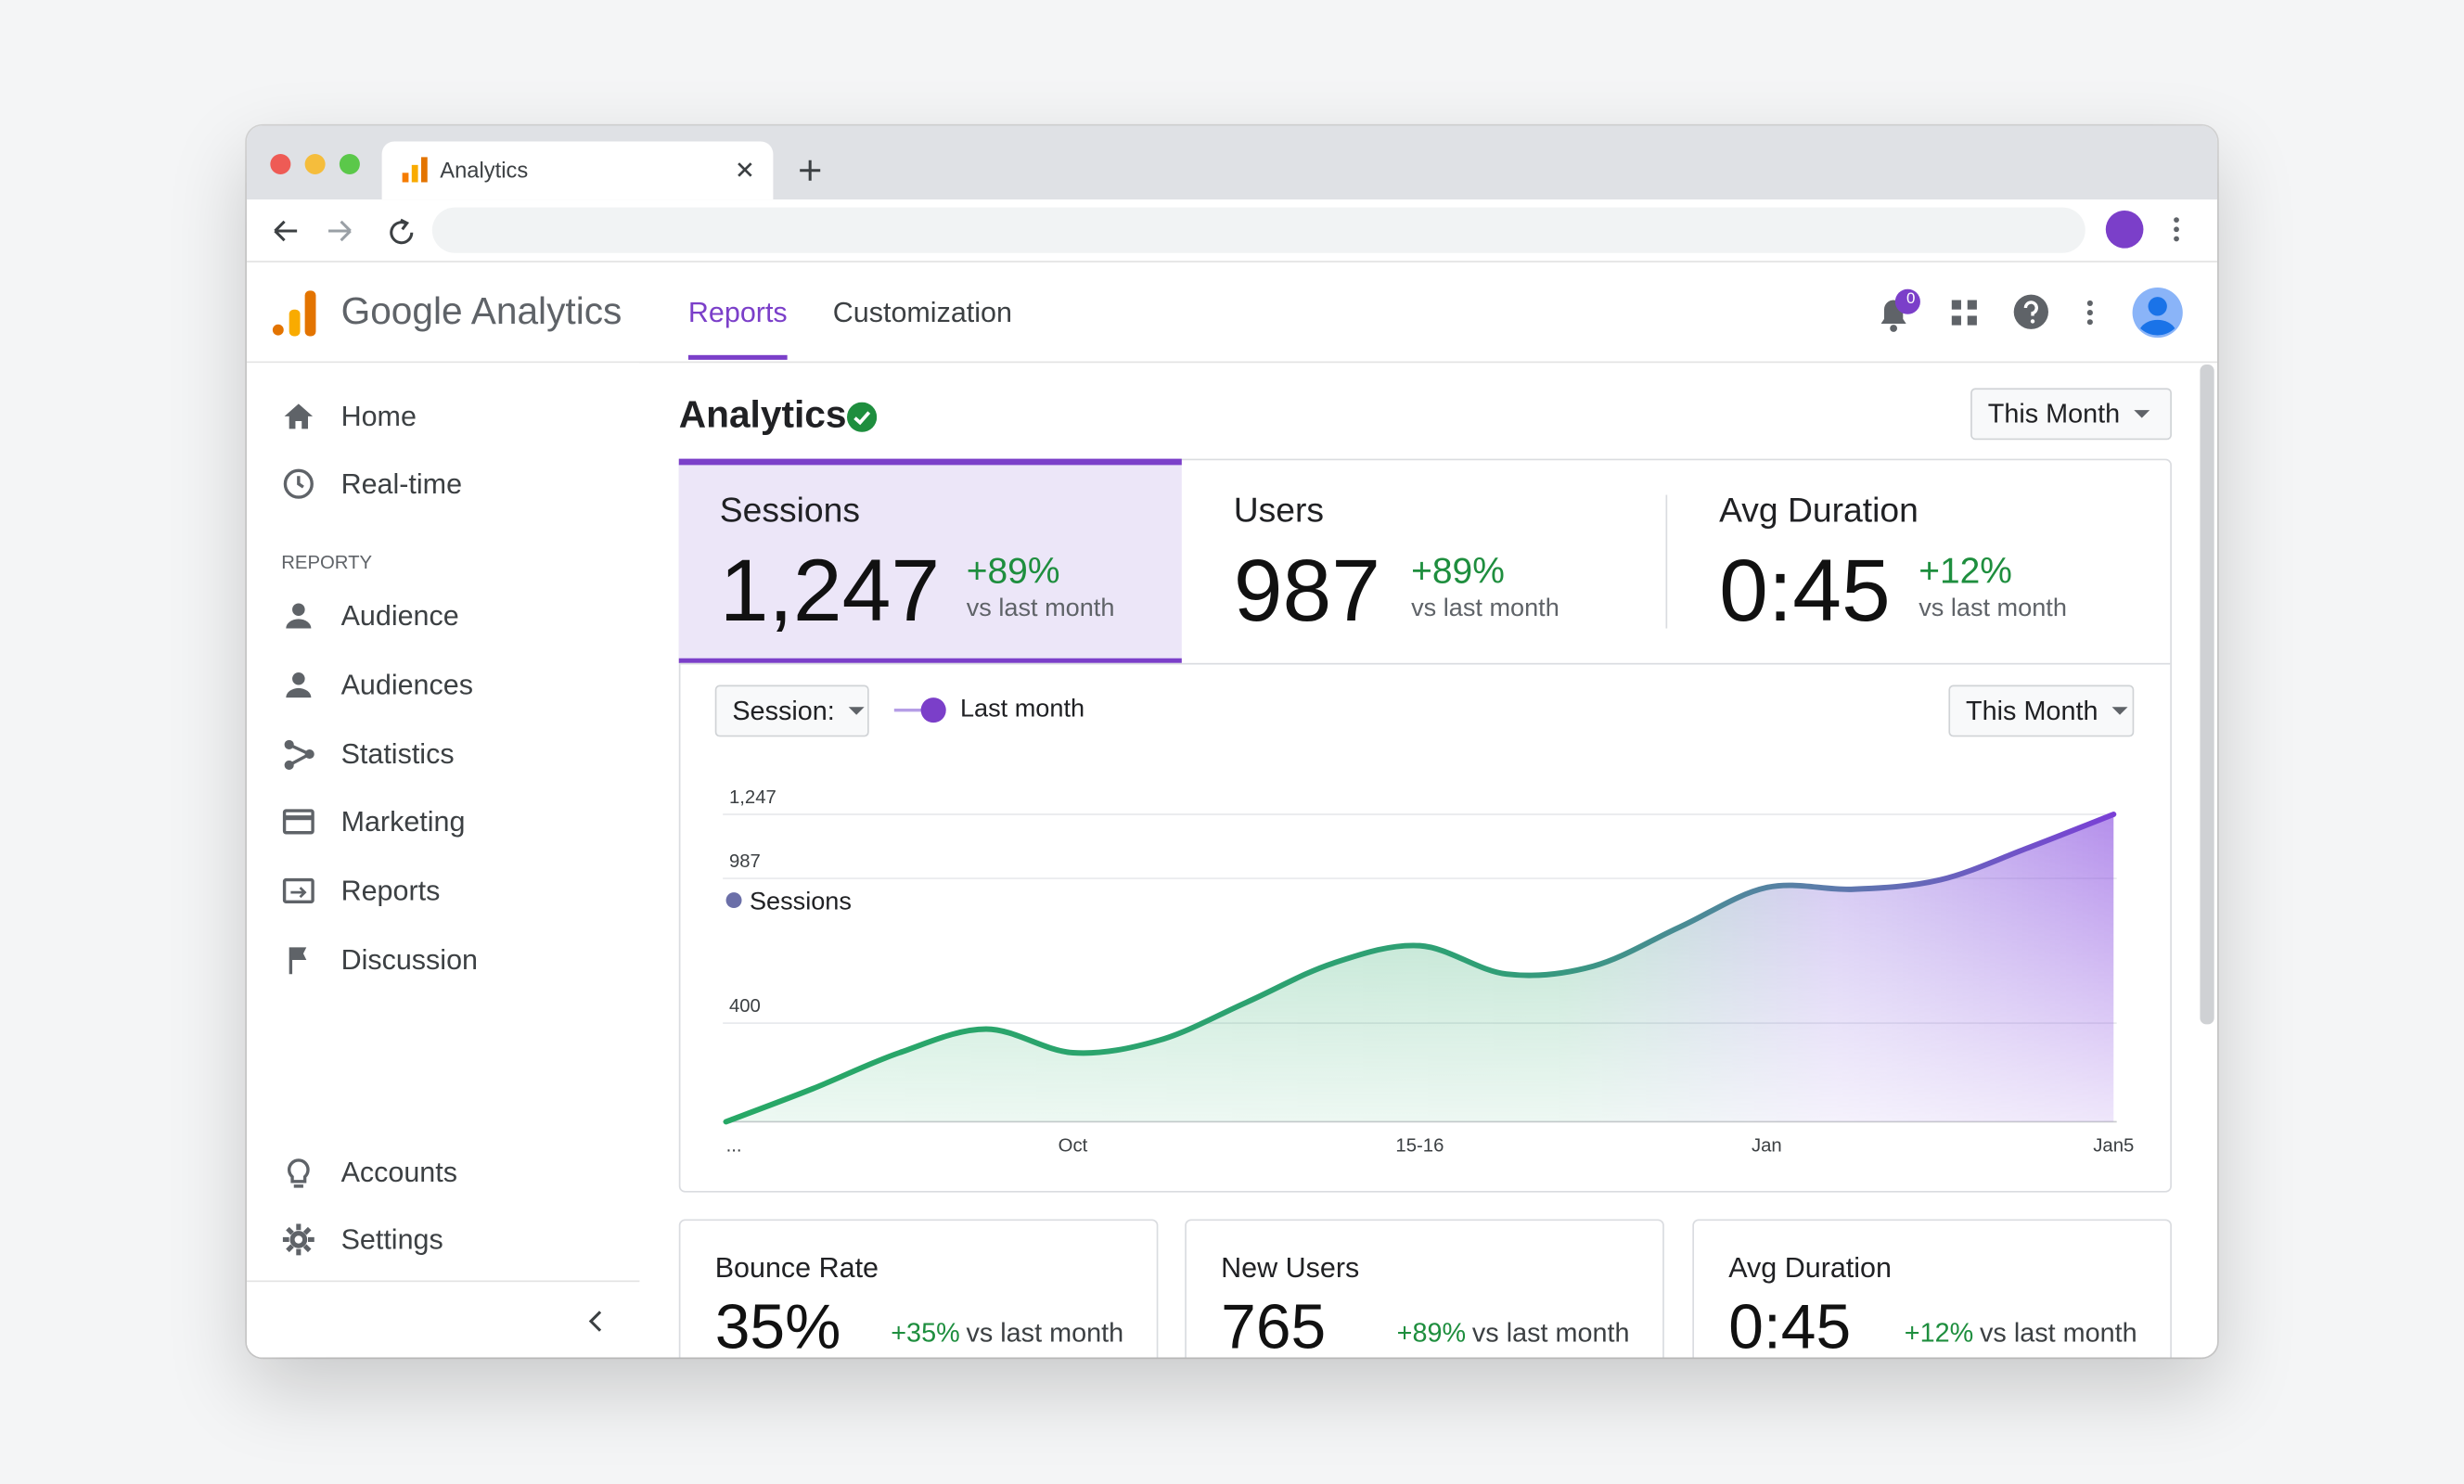 Image resolution: width=2464 pixels, height=1484 pixels. What do you see at coordinates (347, 230) in the screenshot?
I see `nav-buttons` at bounding box center [347, 230].